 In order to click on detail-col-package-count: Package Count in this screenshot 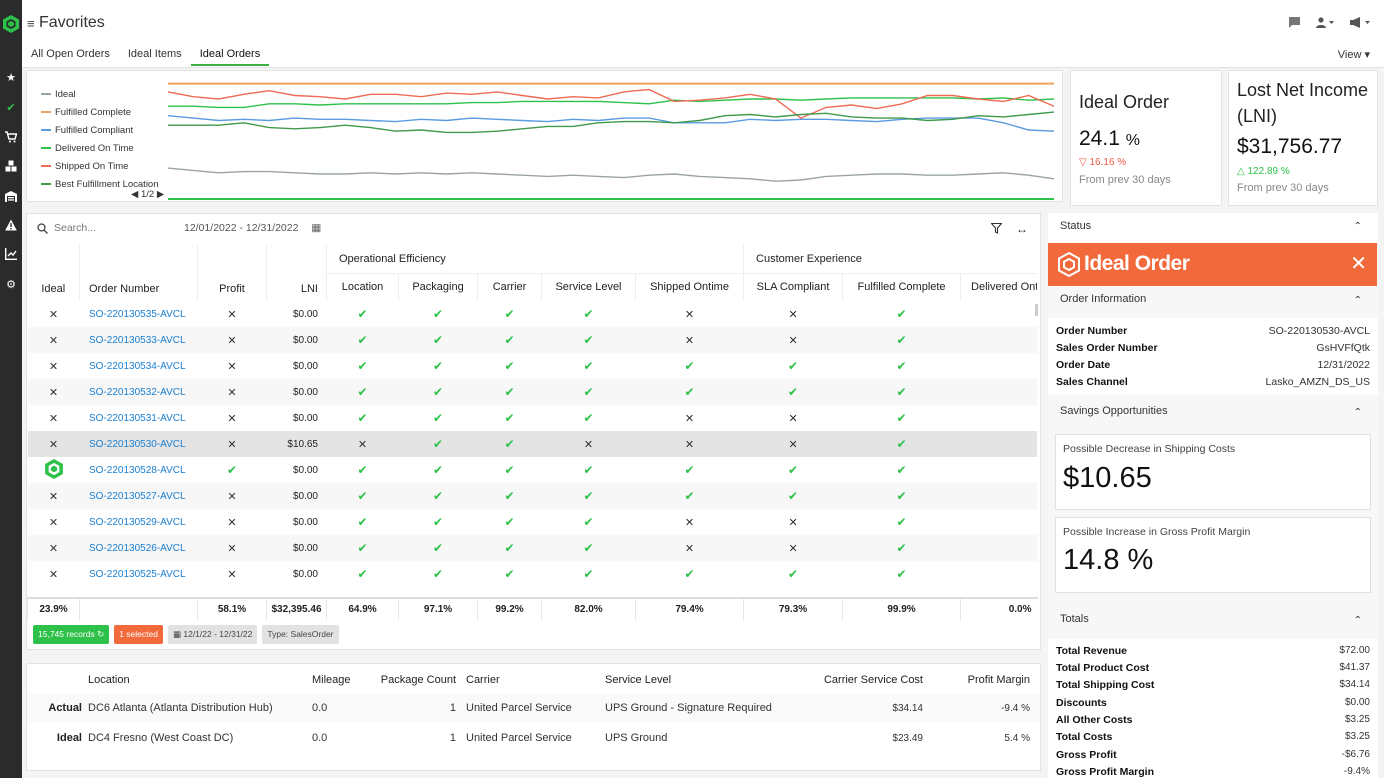, I will do `click(418, 680)`.